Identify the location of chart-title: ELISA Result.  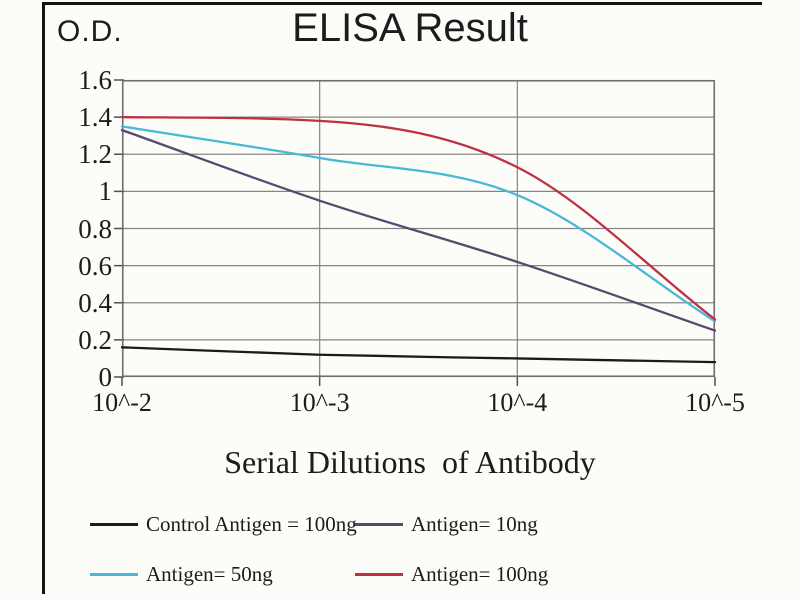
(410, 28).